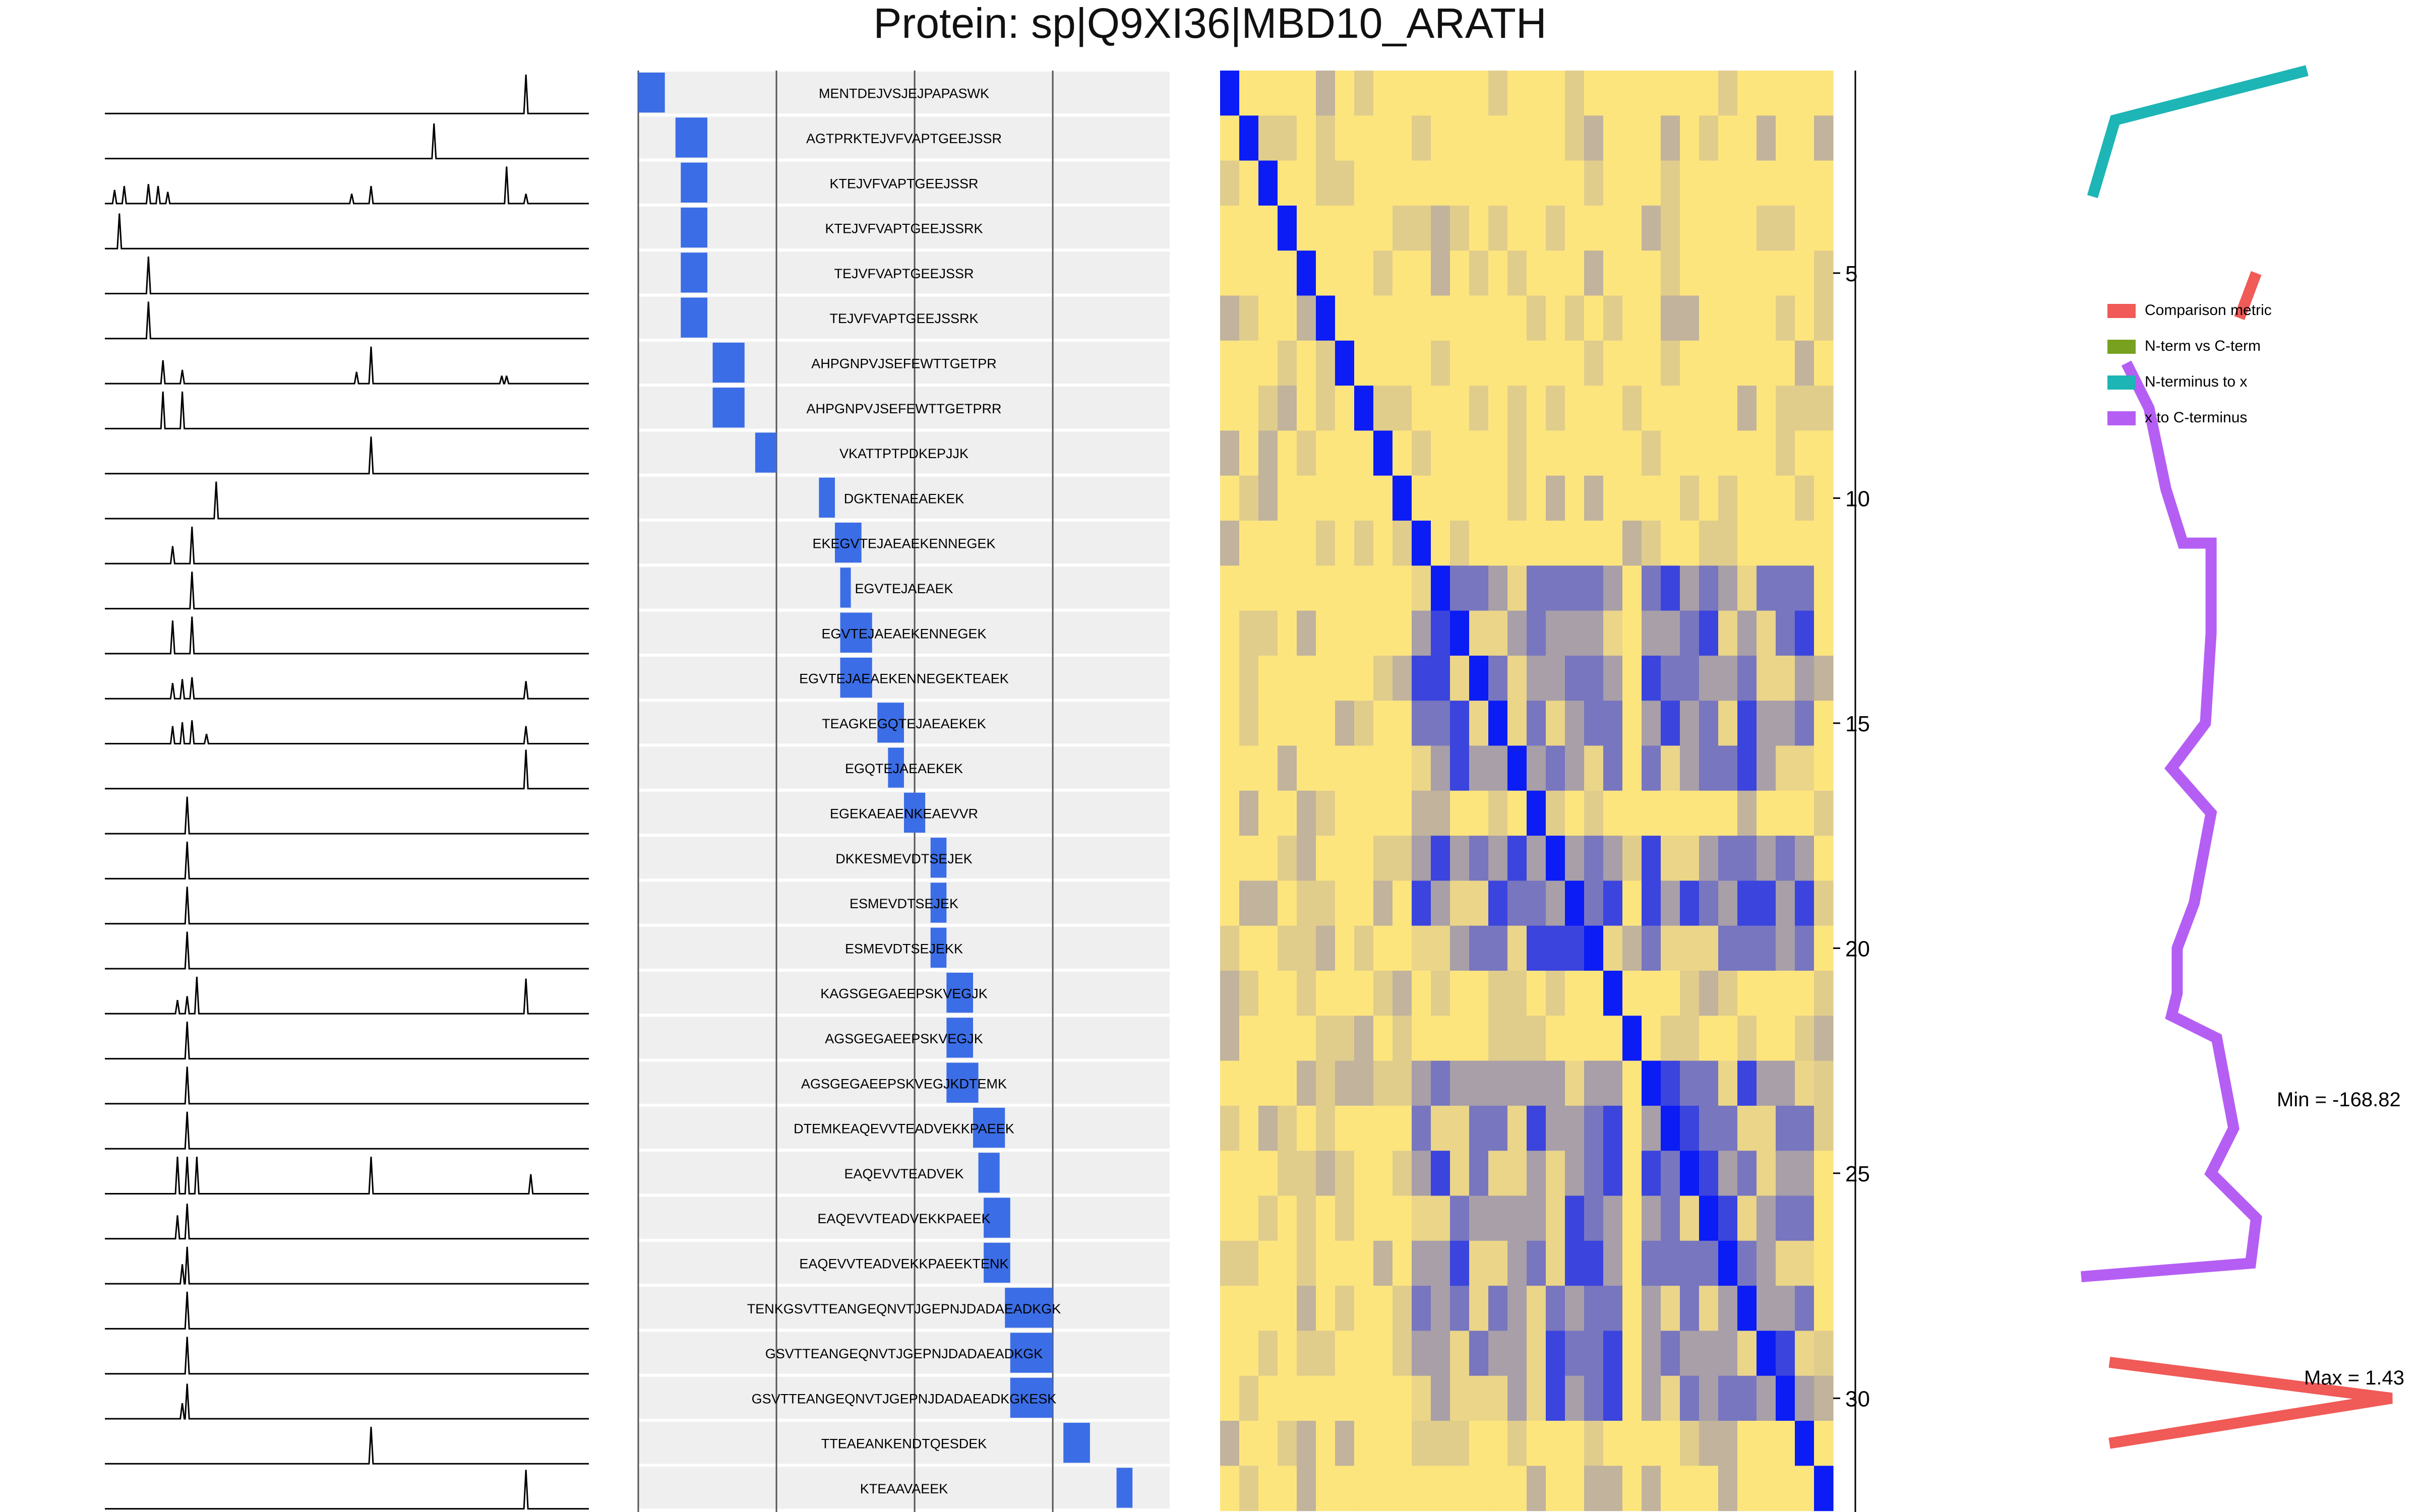  Describe the element at coordinates (904, 1488) in the screenshot. I see `peptide-label: KTEAAVAEEK` at that location.